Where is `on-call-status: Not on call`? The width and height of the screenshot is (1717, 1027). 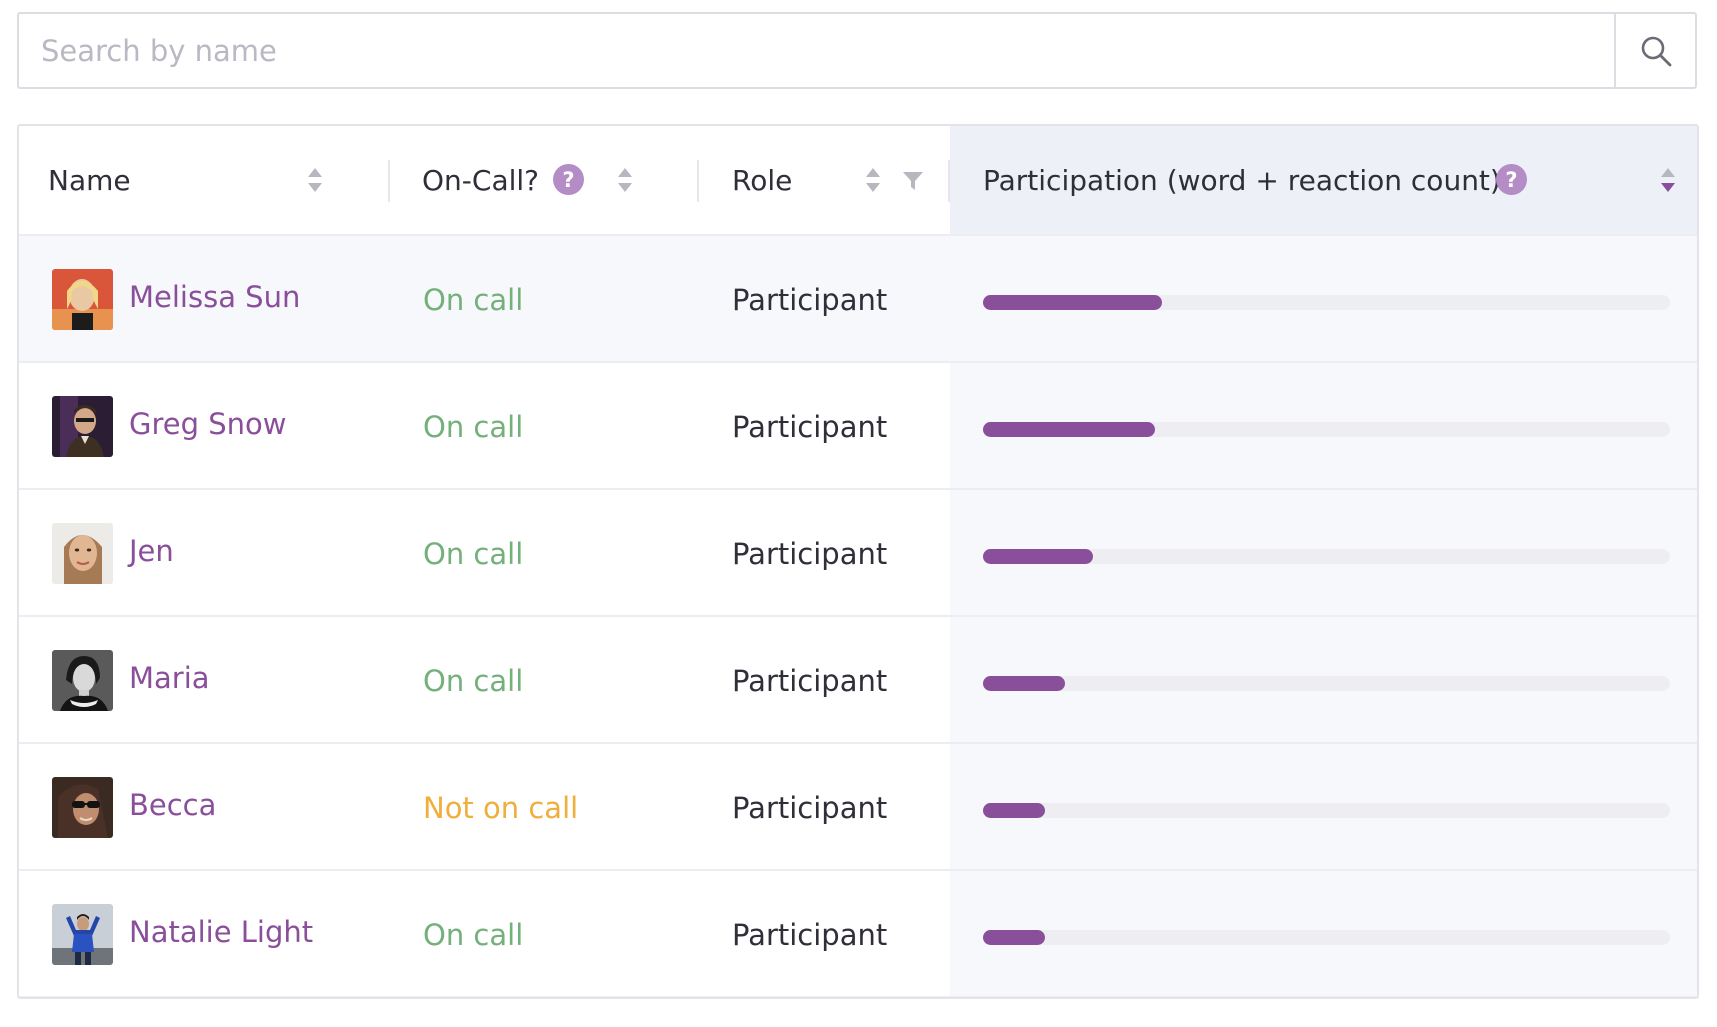
on-call-status: Not on call is located at coordinates (501, 808).